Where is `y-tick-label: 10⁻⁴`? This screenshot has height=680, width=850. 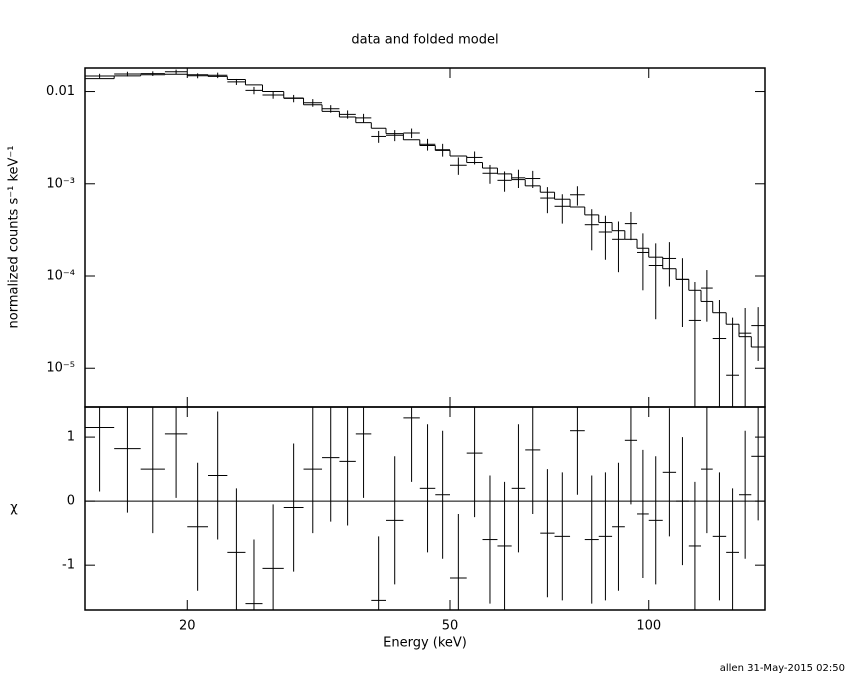 y-tick-label: 10⁻⁴ is located at coordinates (60, 276).